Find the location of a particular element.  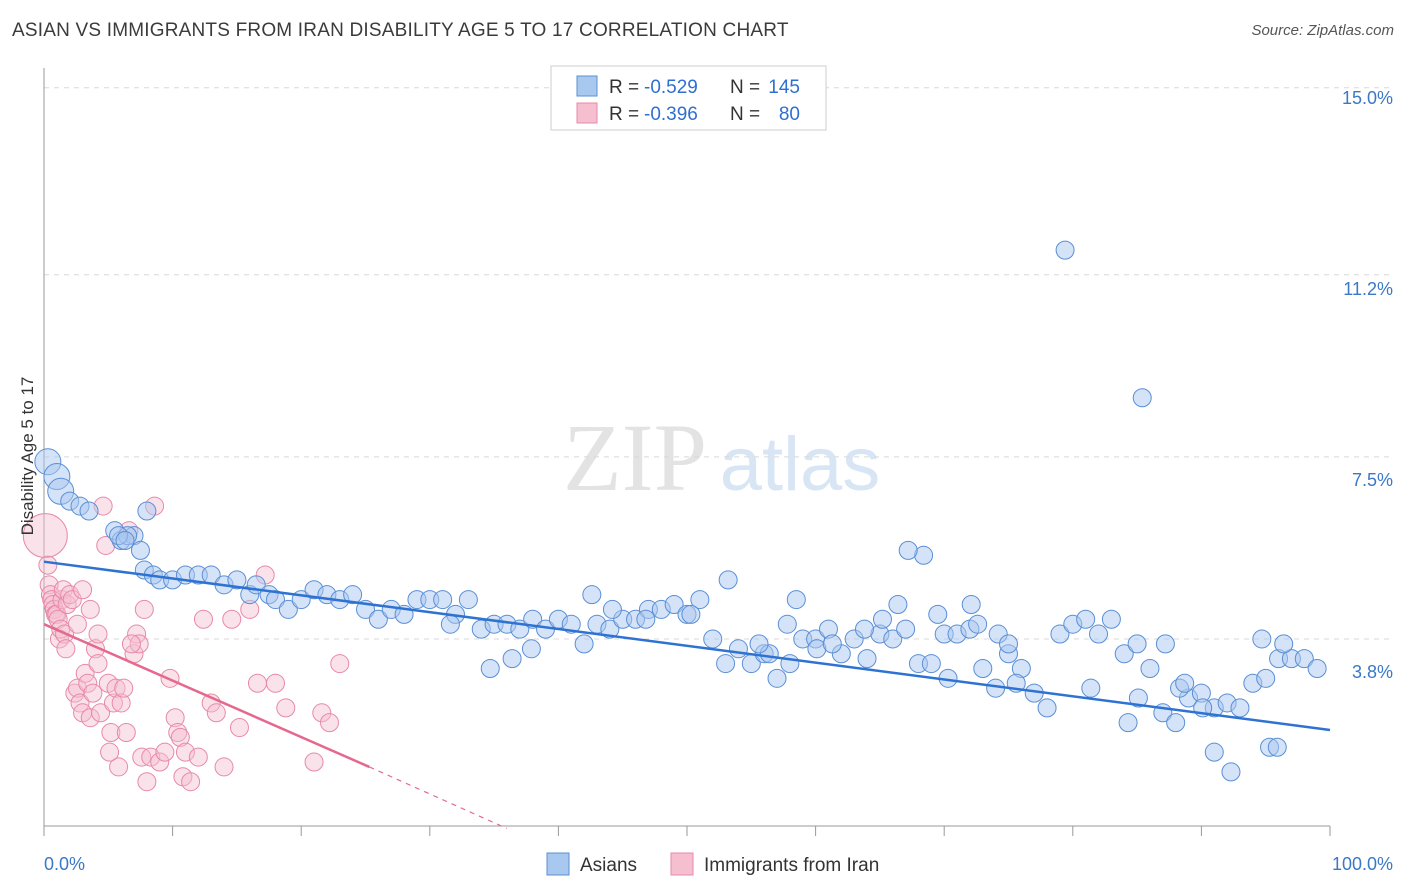

iran-trend-line is located at coordinates (206, 696).